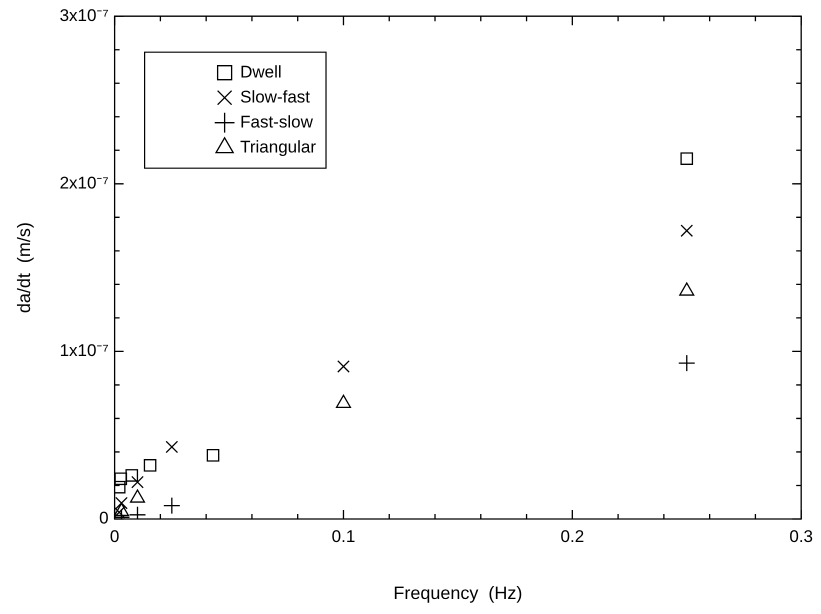  I want to click on legend-label: Dwell, so click(261, 72).